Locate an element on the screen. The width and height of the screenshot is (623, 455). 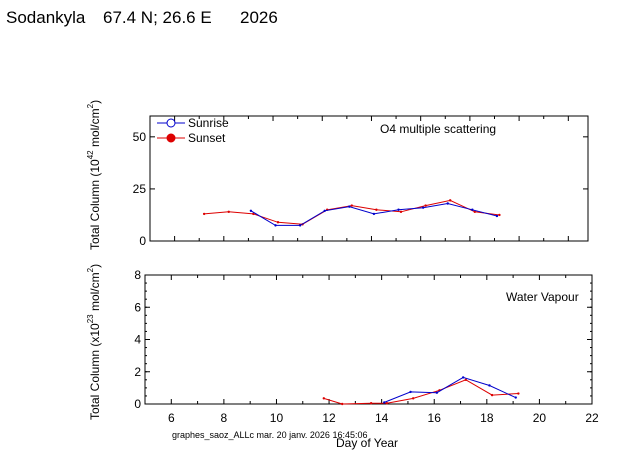
bottom-xtick-label: 22 is located at coordinates (592, 418).